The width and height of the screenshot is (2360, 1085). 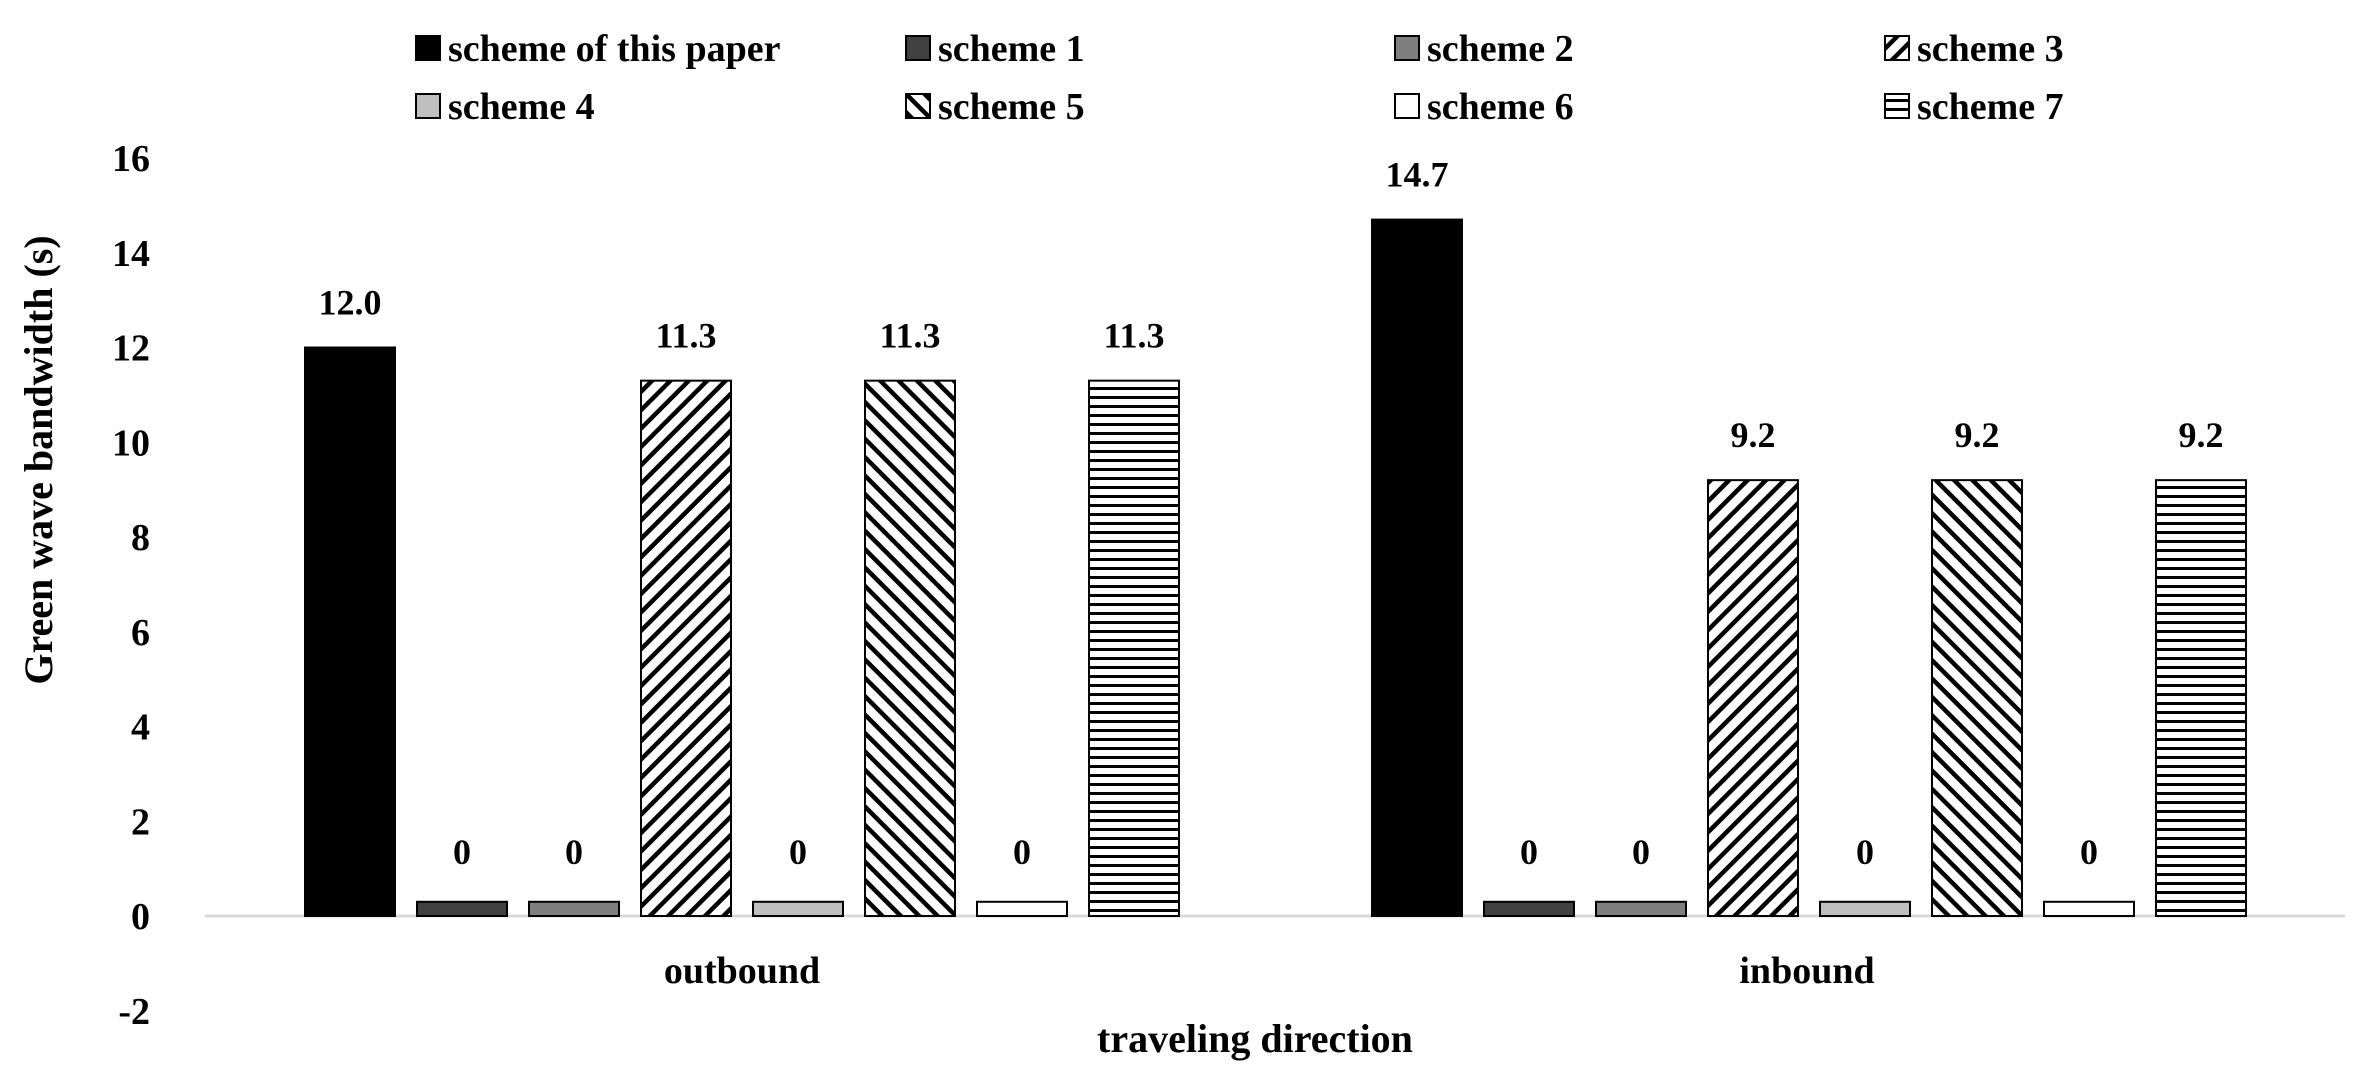 What do you see at coordinates (1255, 1038) in the screenshot?
I see `x-axis-title: traveling direction` at bounding box center [1255, 1038].